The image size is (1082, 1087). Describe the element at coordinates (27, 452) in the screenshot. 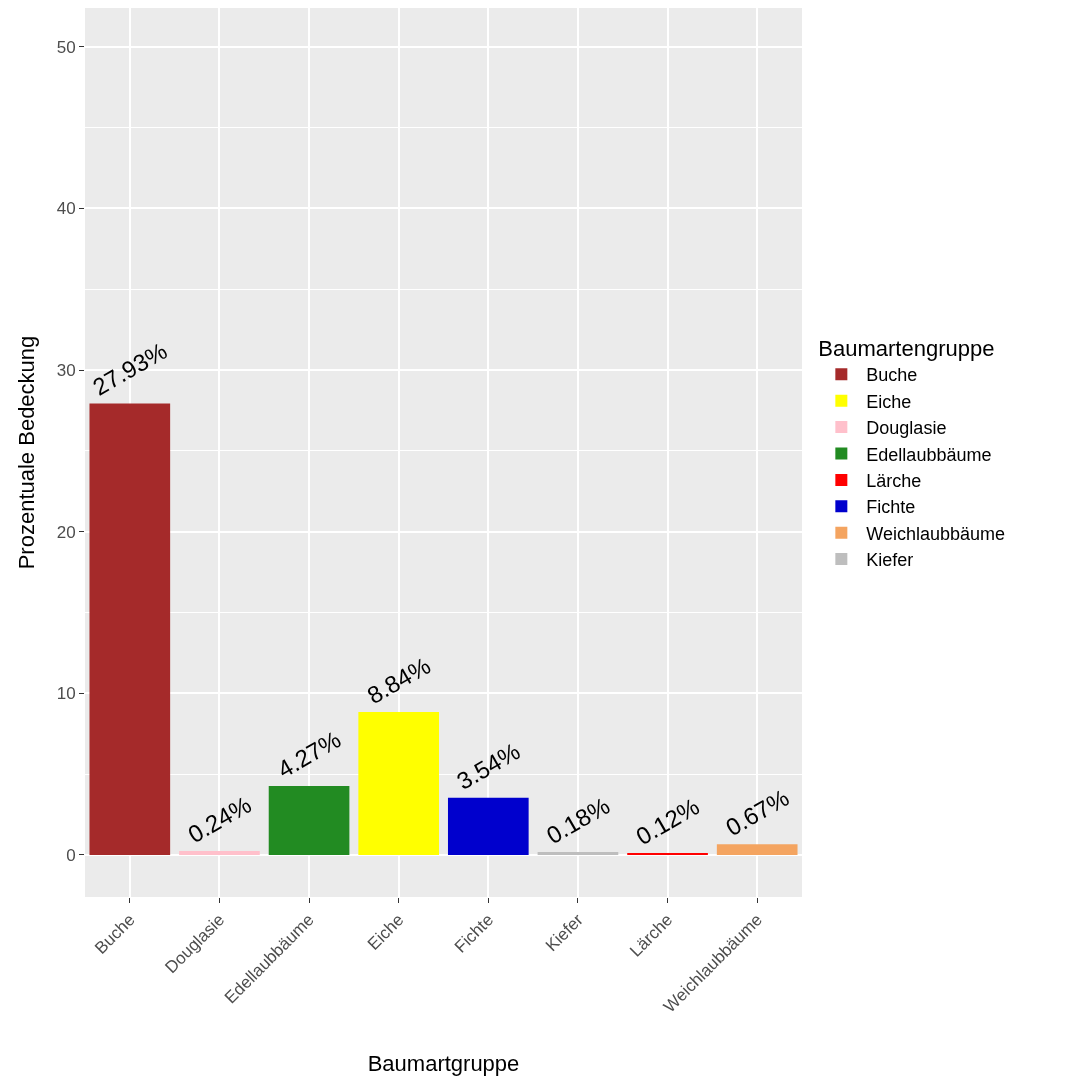

I see `y-axis-title: Prozentuale Bedeckung` at that location.